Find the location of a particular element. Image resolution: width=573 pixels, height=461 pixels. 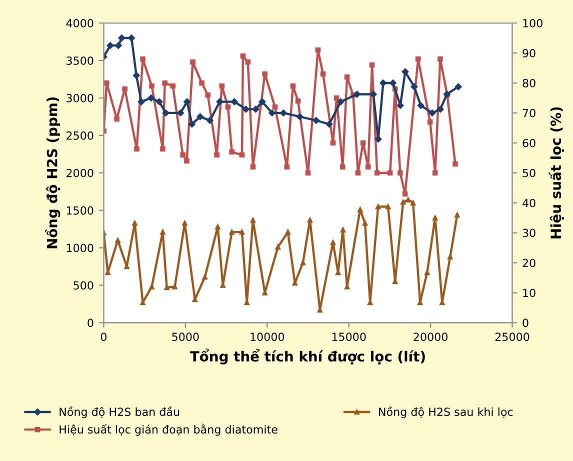

x-tick-label: 20000 is located at coordinates (431, 337).